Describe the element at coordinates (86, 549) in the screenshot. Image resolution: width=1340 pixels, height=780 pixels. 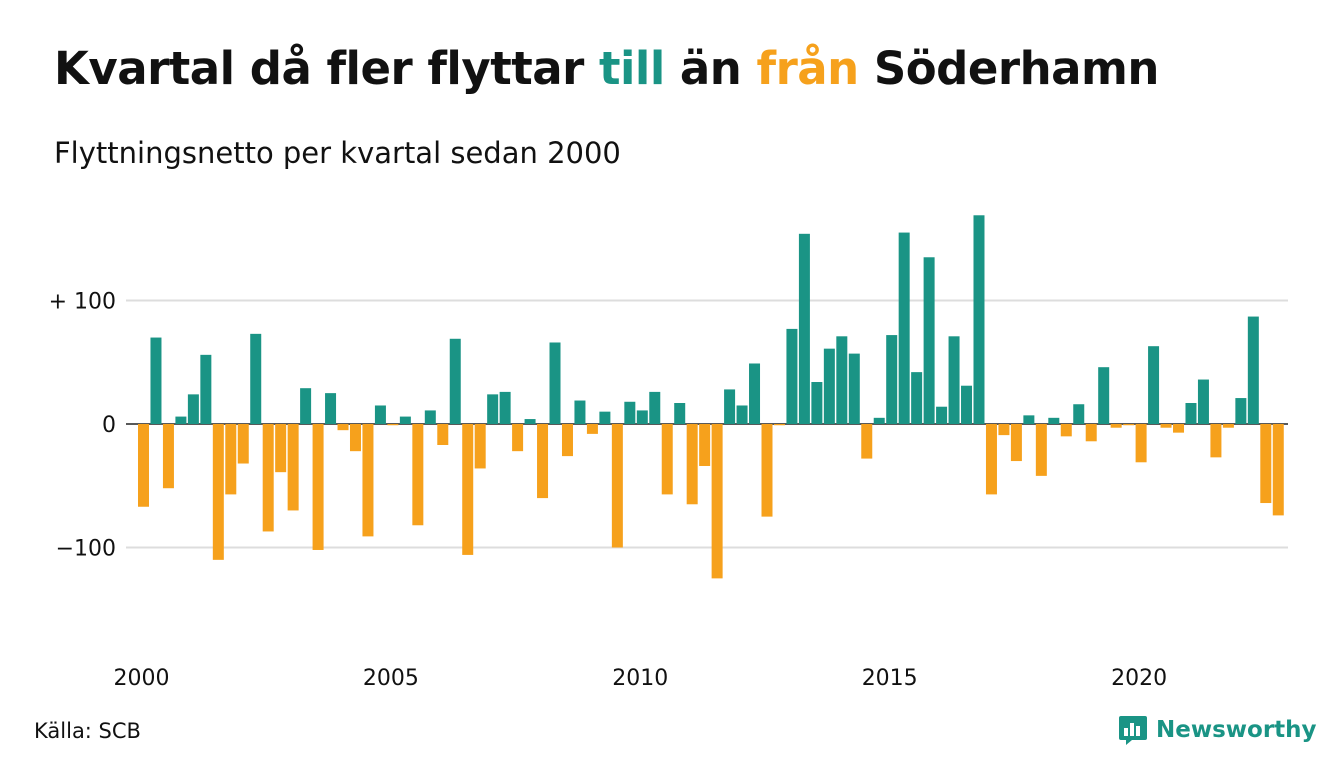
I see `y-tick-label: −100` at that location.